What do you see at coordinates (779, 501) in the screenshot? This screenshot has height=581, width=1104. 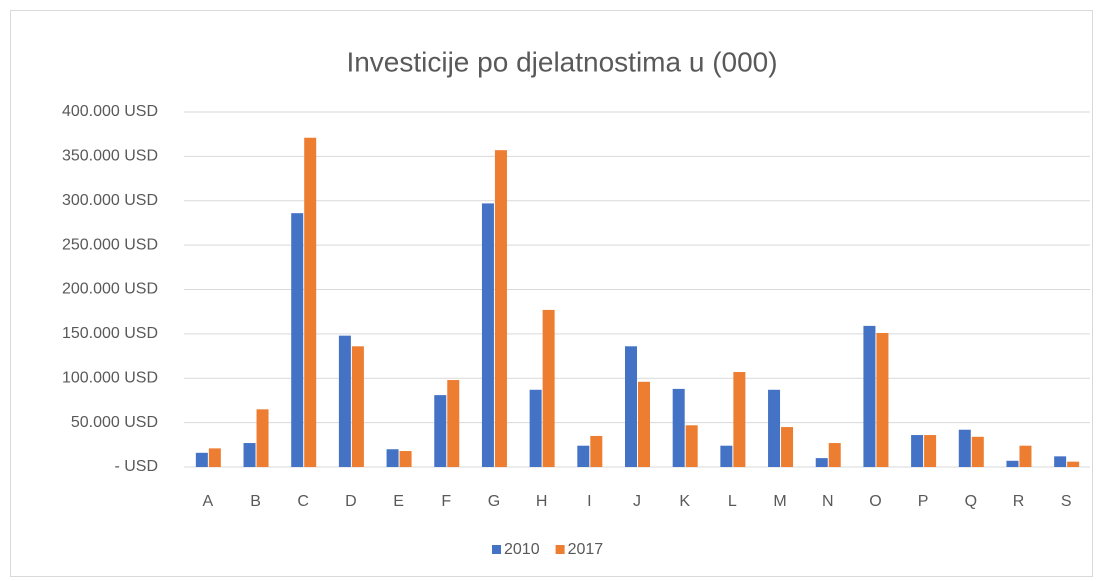 I see `x-tick-label: M` at bounding box center [779, 501].